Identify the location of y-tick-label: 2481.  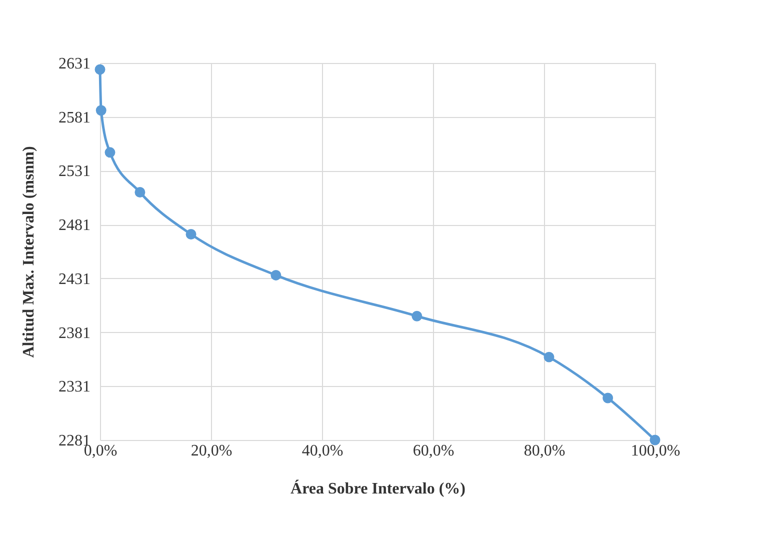
(74, 225).